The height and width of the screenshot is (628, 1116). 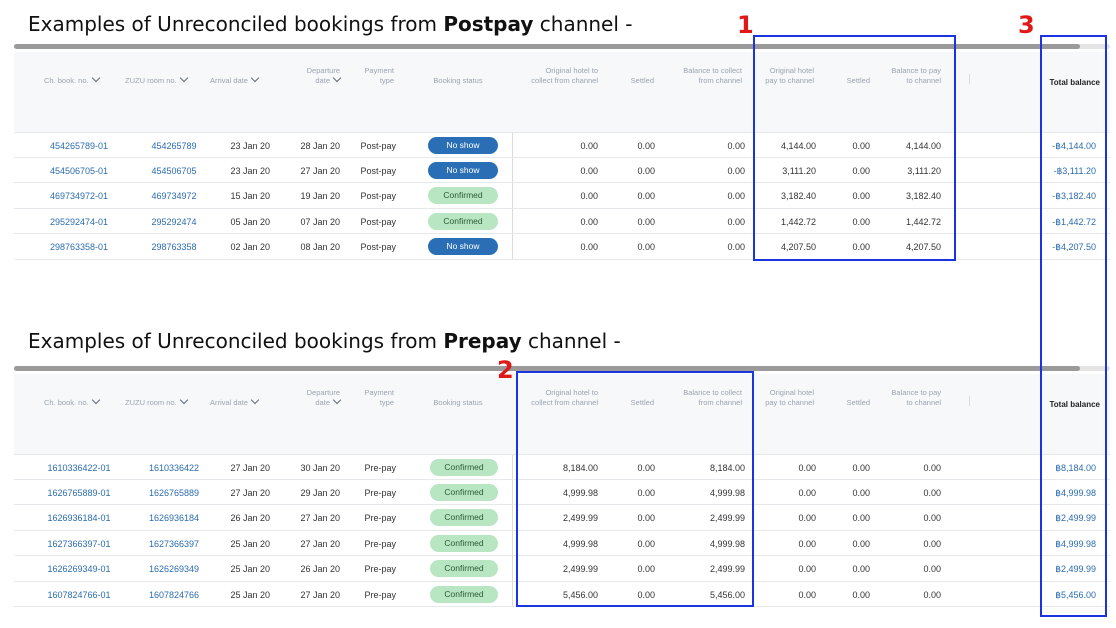 What do you see at coordinates (505, 370) in the screenshot?
I see `marker-two: 2` at bounding box center [505, 370].